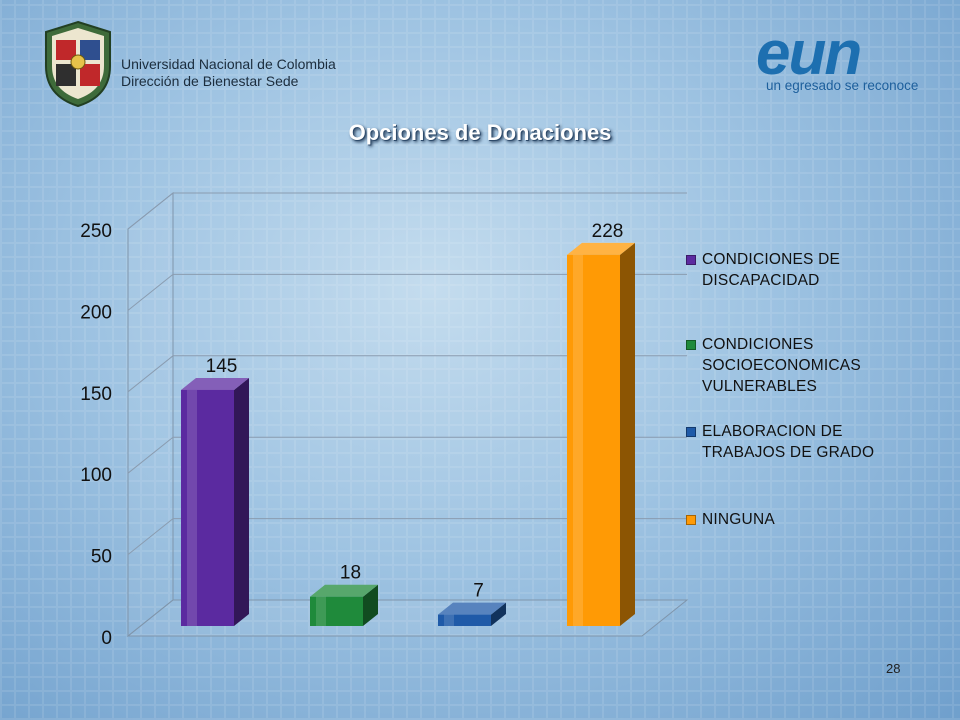 The image size is (960, 720). What do you see at coordinates (788, 442) in the screenshot?
I see `legend-label: ELABORACION DE TRABAJOS DE GRADO` at bounding box center [788, 442].